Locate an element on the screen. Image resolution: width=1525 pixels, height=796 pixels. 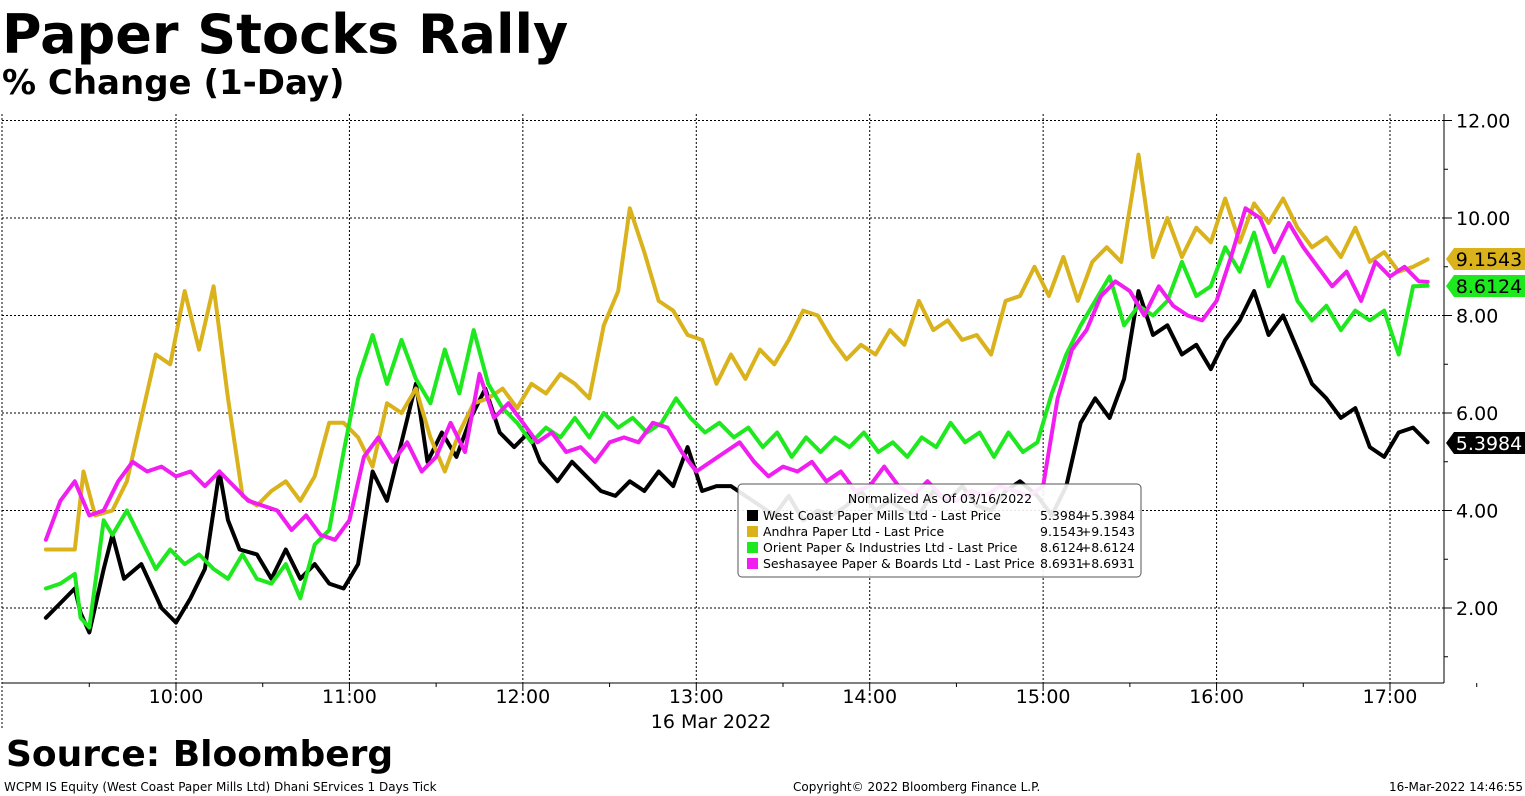
x-tick-label: 17:00 is located at coordinates (1390, 697).